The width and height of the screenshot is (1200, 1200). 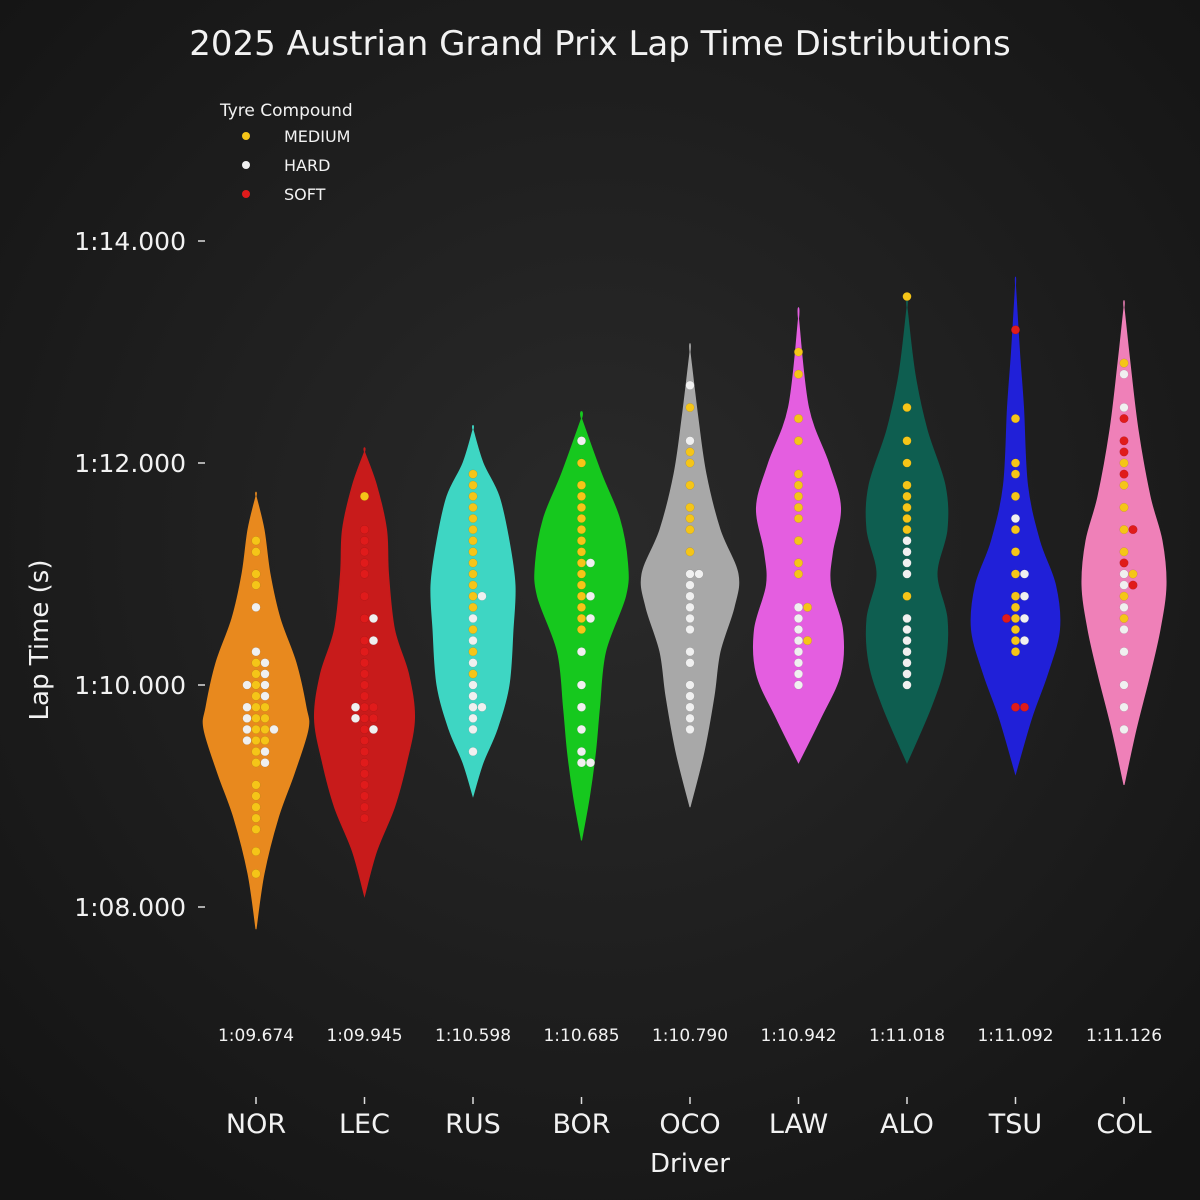 I want to click on median-label-lec: 1:09.945, so click(x=364, y=1036).